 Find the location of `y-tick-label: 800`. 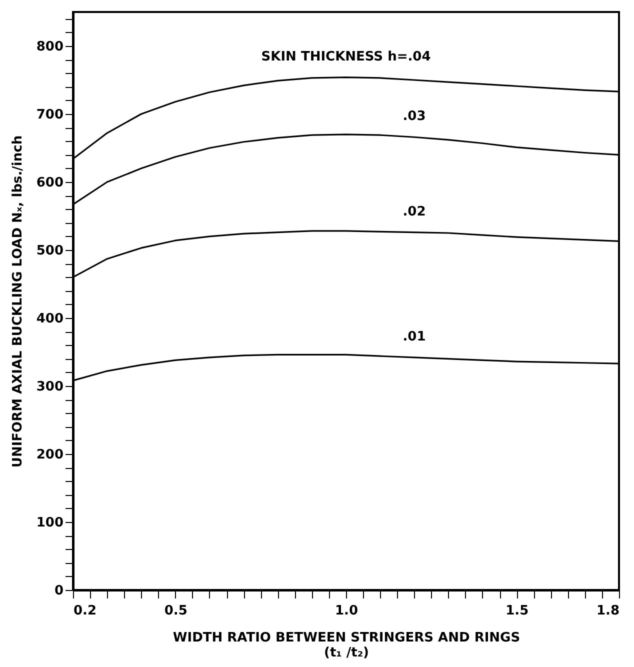

y-tick-label: 800 is located at coordinates (50, 47).